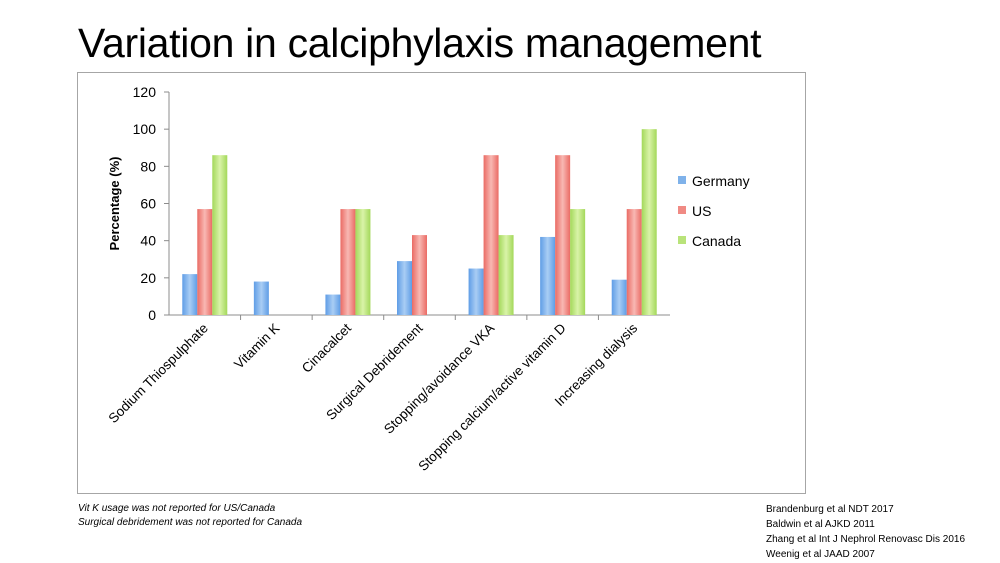 Image resolution: width=1000 pixels, height=563 pixels. I want to click on reference-baldwin: Baldwin et al AJKD 2011, so click(820, 524).